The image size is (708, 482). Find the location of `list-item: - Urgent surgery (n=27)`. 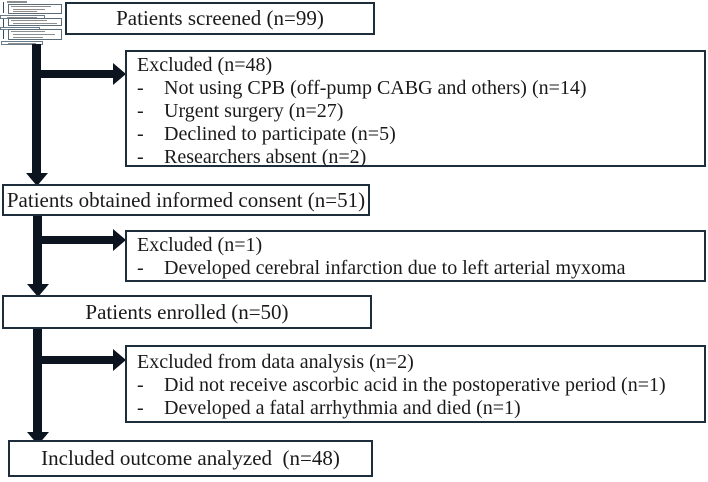

list-item: - Urgent surgery (n=27) is located at coordinates (416, 111).